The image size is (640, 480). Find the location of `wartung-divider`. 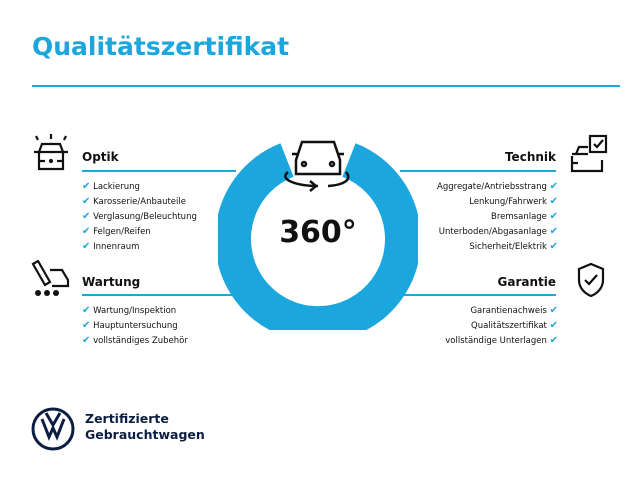

wartung-divider is located at coordinates (159, 295).